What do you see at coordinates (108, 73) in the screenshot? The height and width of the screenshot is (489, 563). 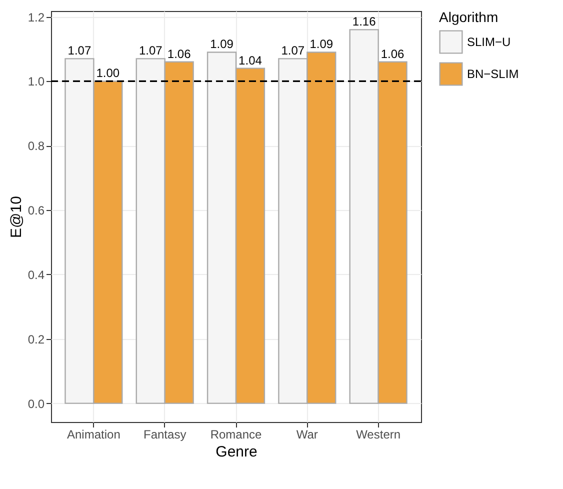 I see `data-label: 1.00` at bounding box center [108, 73].